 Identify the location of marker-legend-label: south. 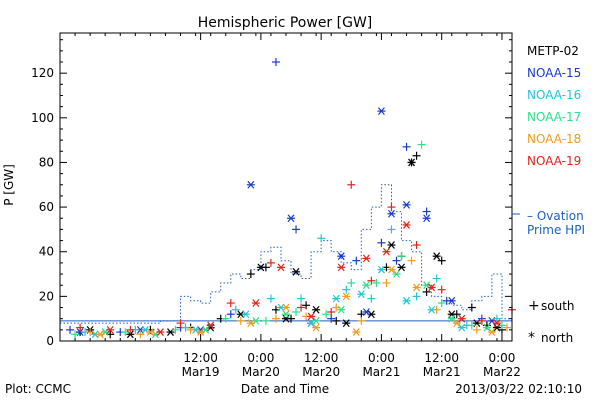
(558, 306).